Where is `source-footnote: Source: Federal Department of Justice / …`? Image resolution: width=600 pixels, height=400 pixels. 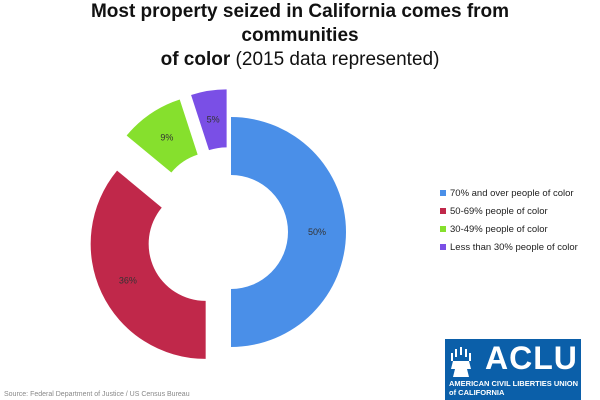 source-footnote: Source: Federal Department of Justice / … is located at coordinates (97, 394).